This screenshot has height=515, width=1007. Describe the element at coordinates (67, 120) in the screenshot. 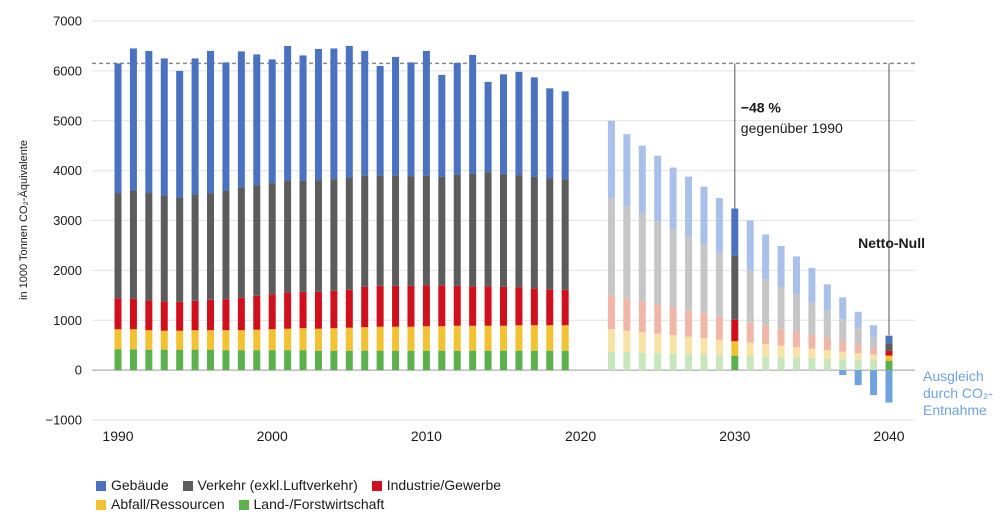

I see `y-tick-label: 5000` at that location.